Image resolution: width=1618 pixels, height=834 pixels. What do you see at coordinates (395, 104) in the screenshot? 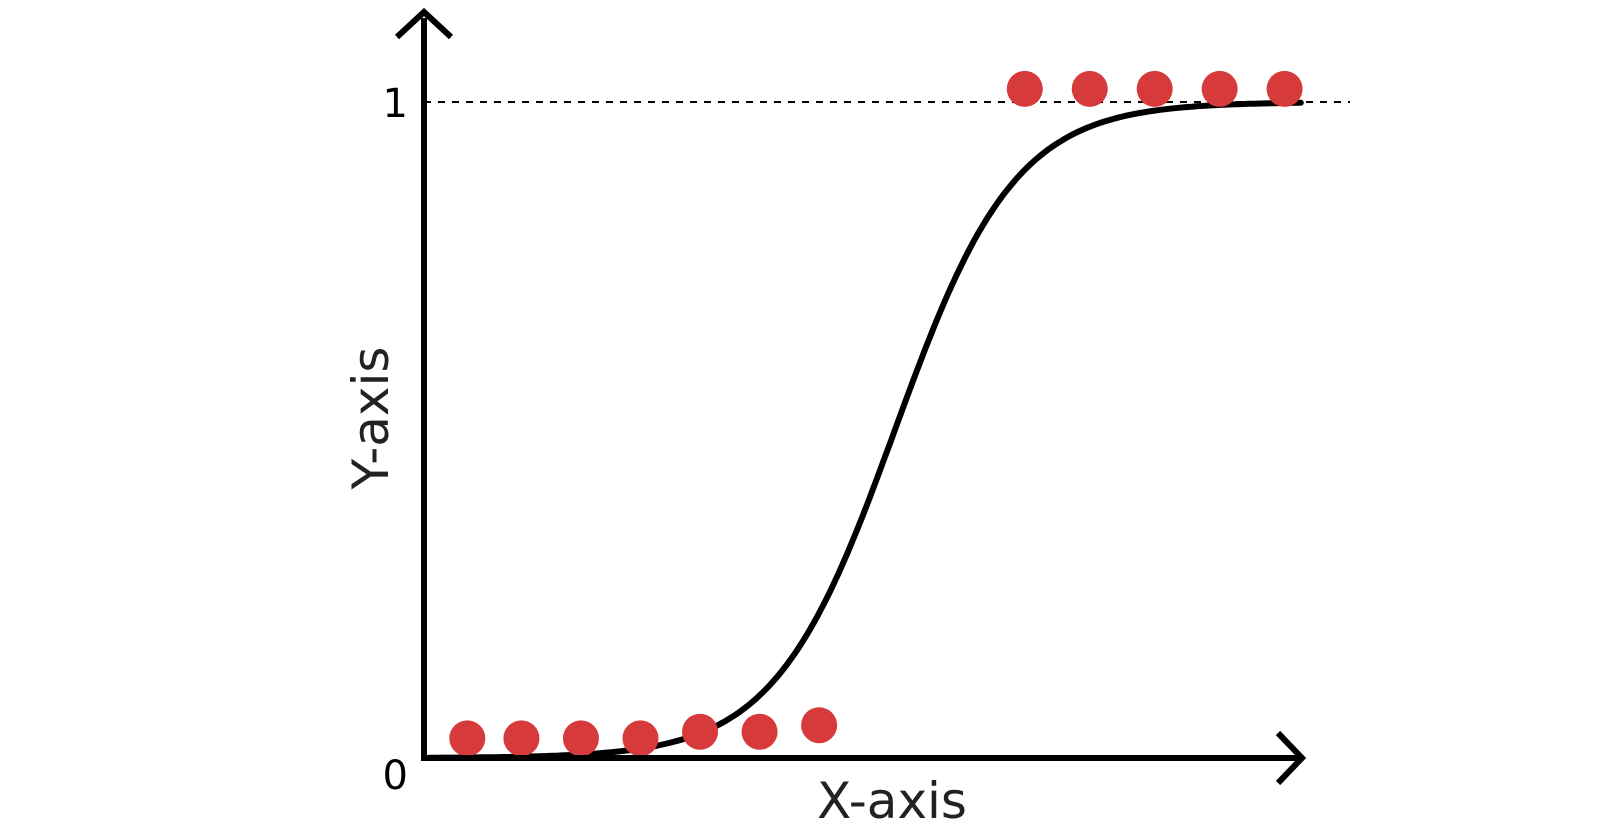
I see `y-tick-label-1: 1` at bounding box center [395, 104].